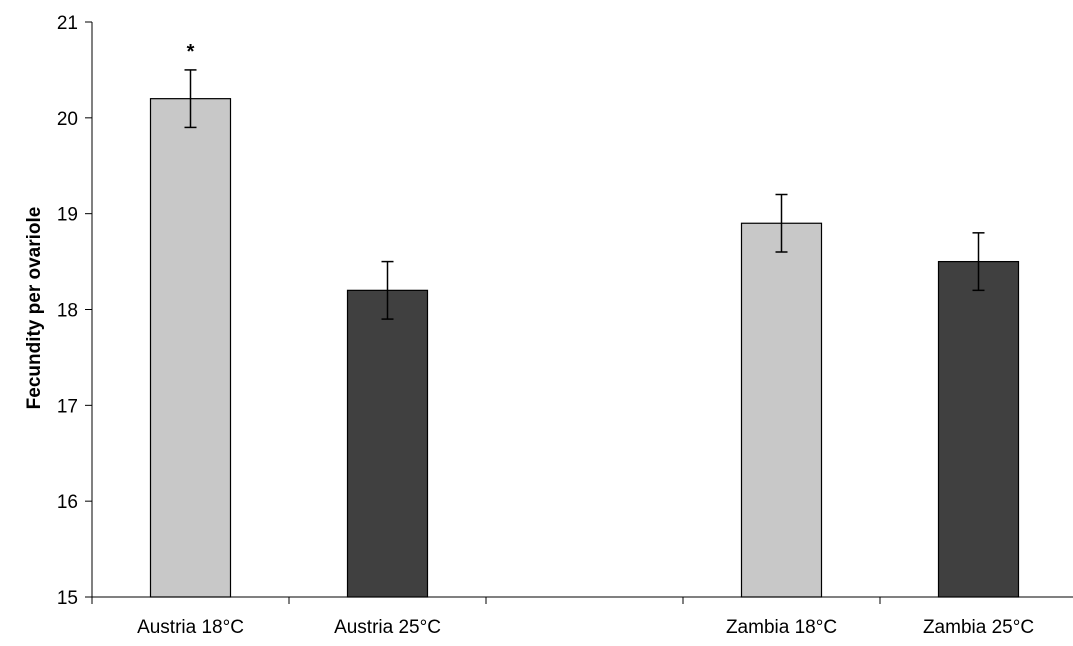 The height and width of the screenshot is (646, 1073). Describe the element at coordinates (387, 627) in the screenshot. I see `x-tick-label: Austria 25°C` at that location.